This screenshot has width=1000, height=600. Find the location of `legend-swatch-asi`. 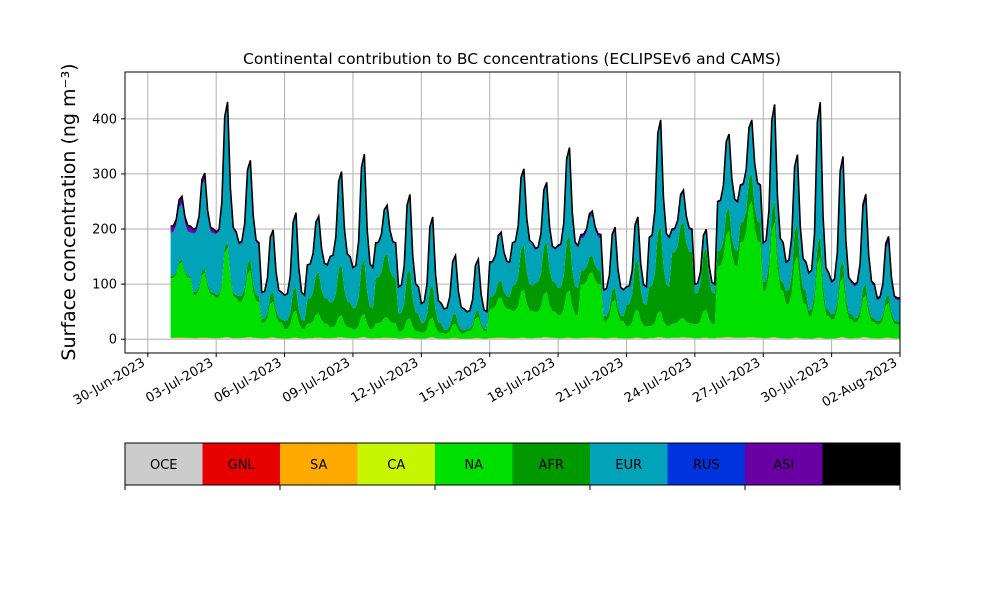

legend-swatch-asi is located at coordinates (784, 464).